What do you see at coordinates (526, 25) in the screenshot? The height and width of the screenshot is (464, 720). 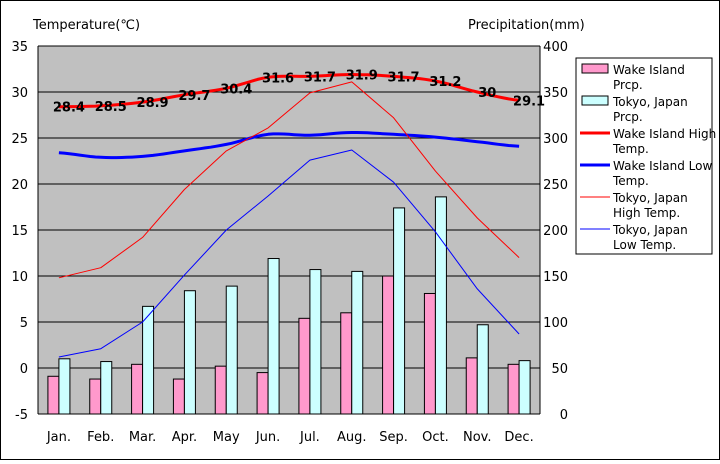 I see `right-axis-title: Precipitation(mm)` at bounding box center [526, 25].